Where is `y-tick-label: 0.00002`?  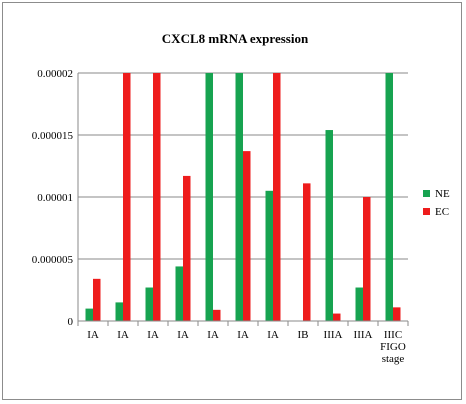 y-tick-label: 0.00002 is located at coordinates (55, 74).